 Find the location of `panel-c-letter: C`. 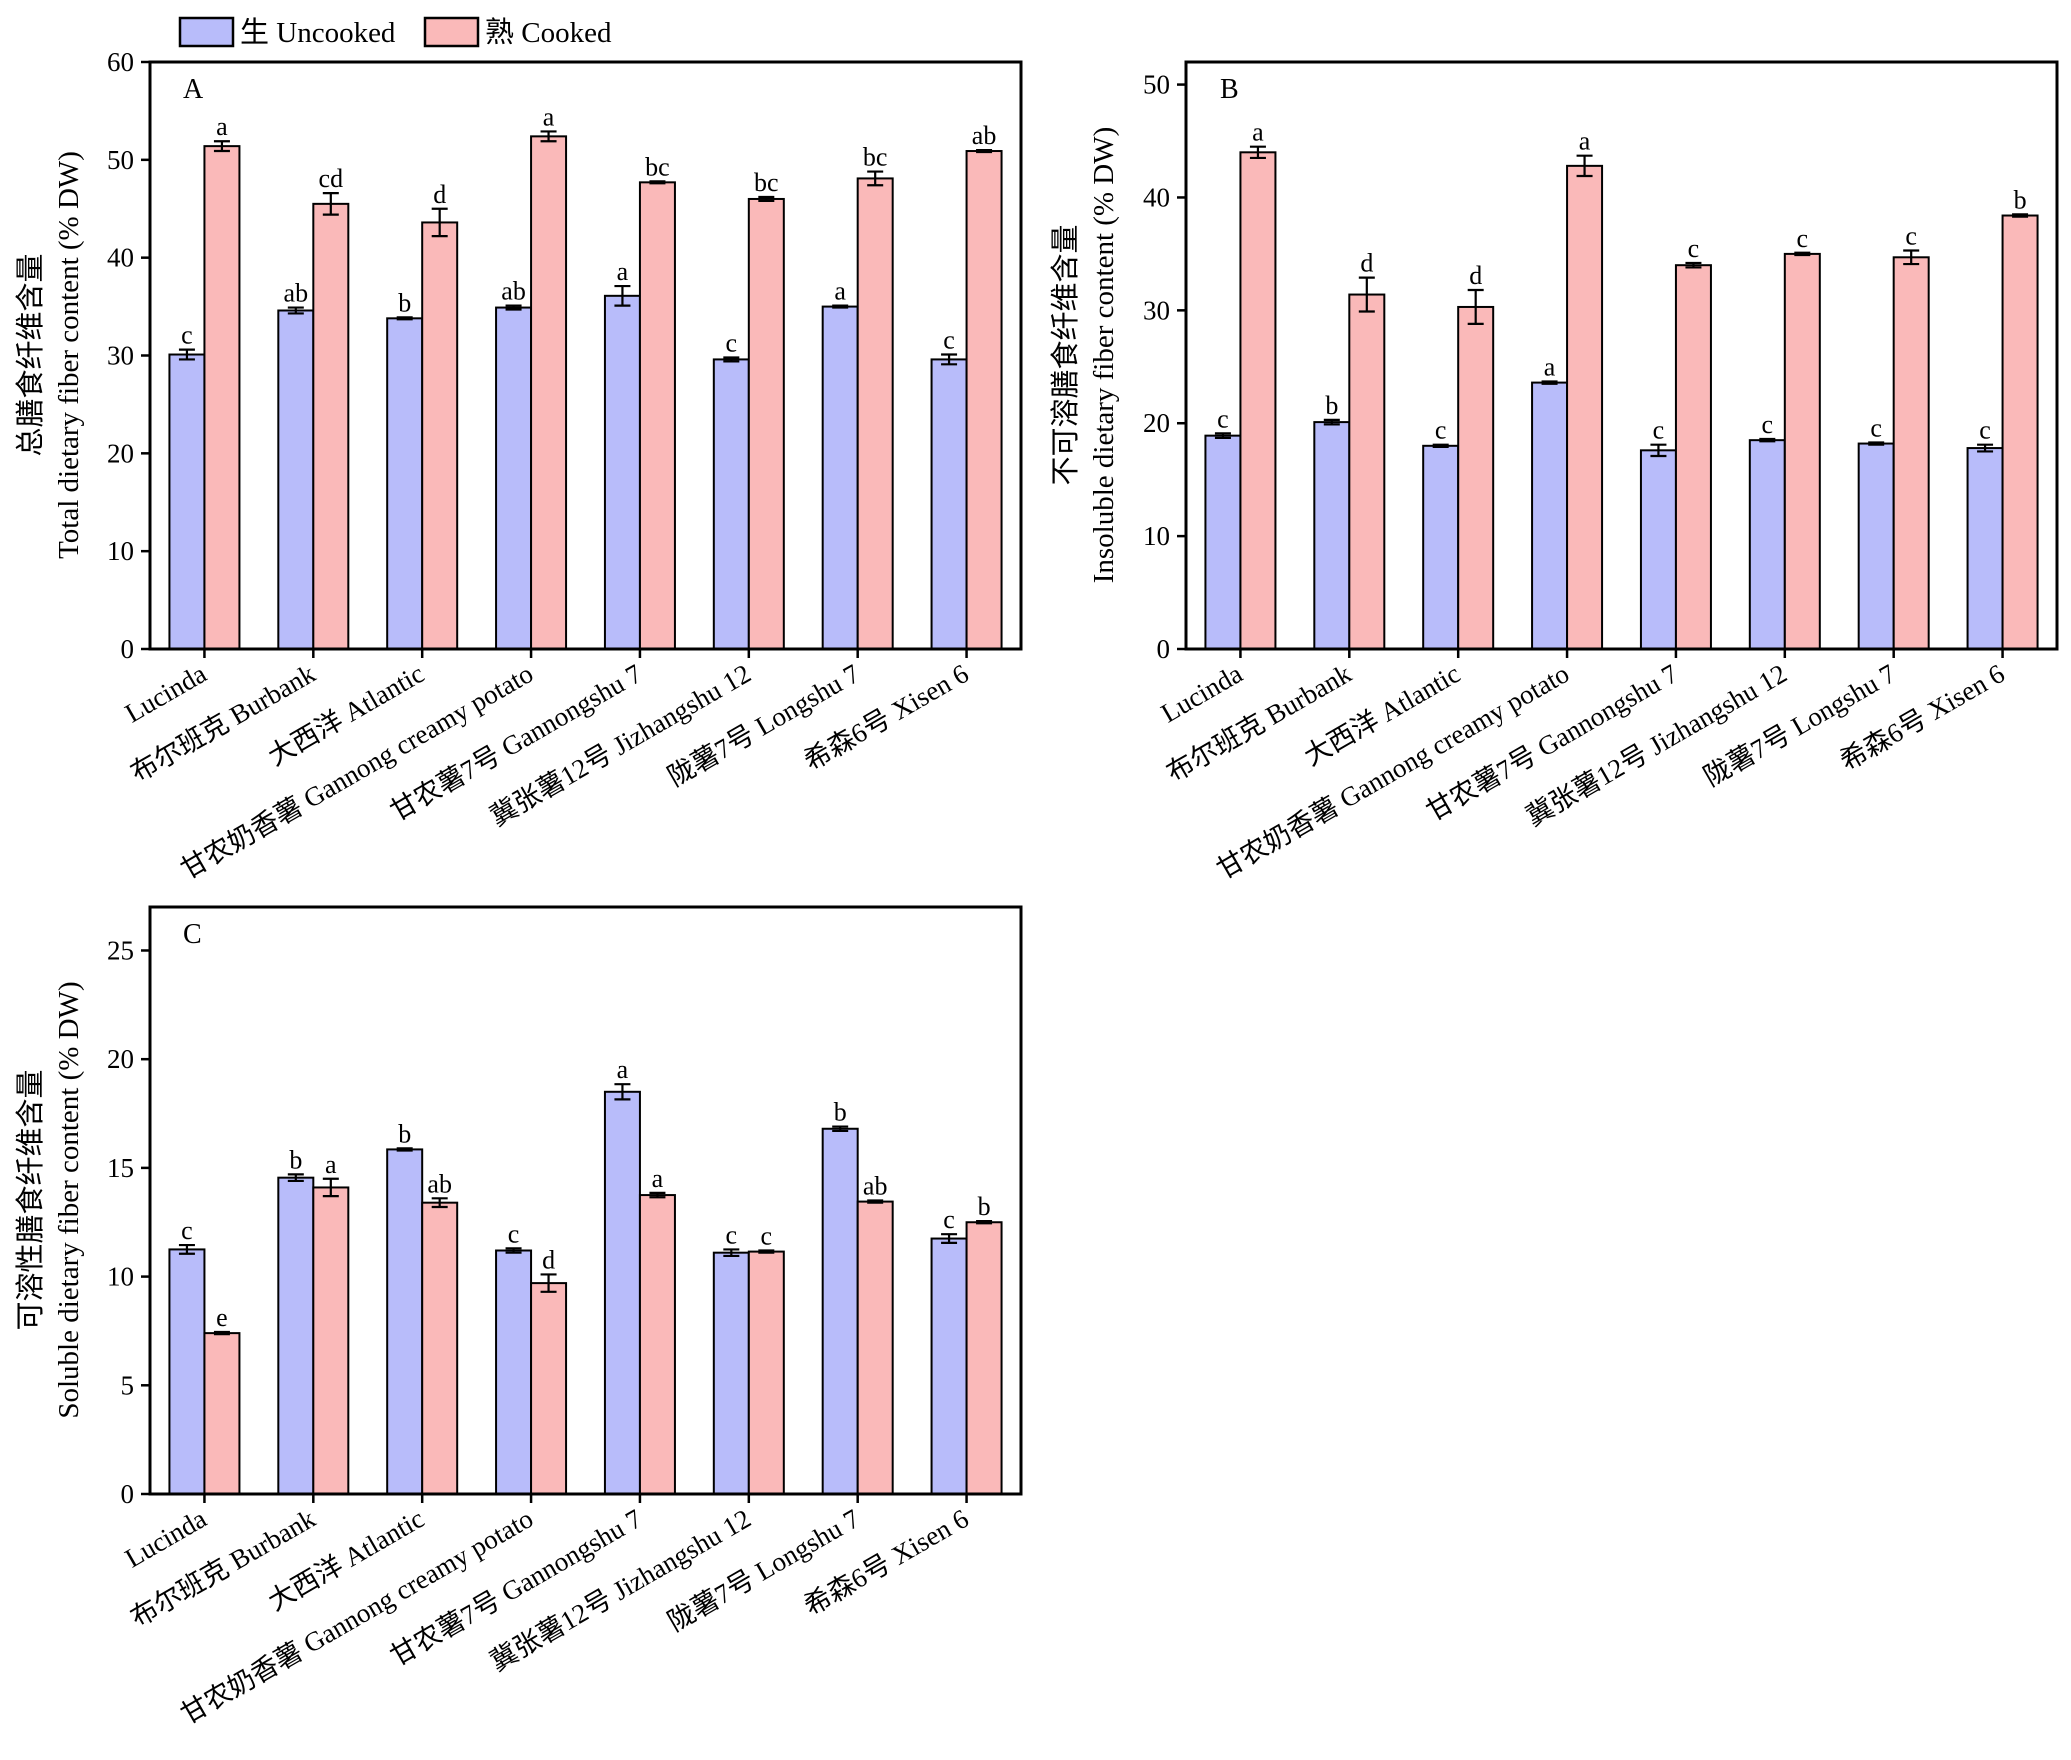

panel-c-letter: C is located at coordinates (192, 934).